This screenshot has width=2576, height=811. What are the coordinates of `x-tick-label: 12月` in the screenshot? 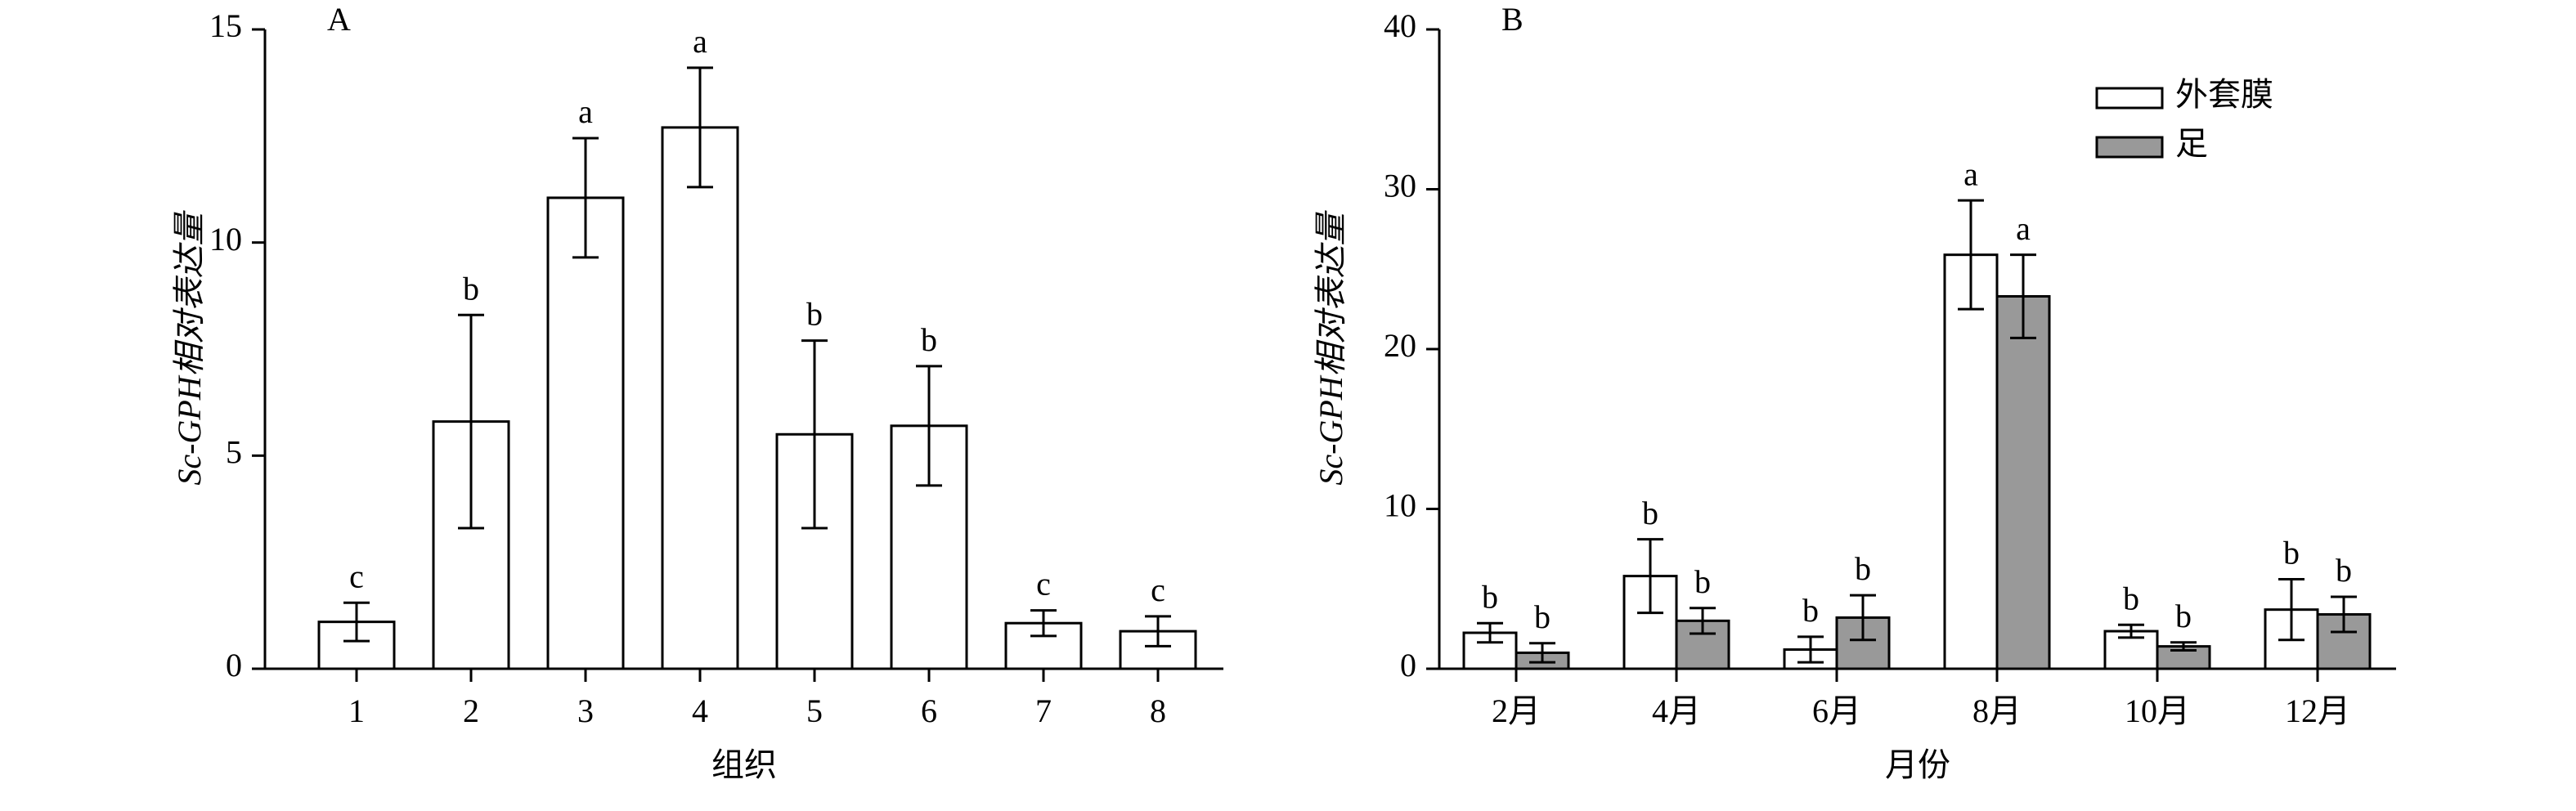 It's located at (2317, 710).